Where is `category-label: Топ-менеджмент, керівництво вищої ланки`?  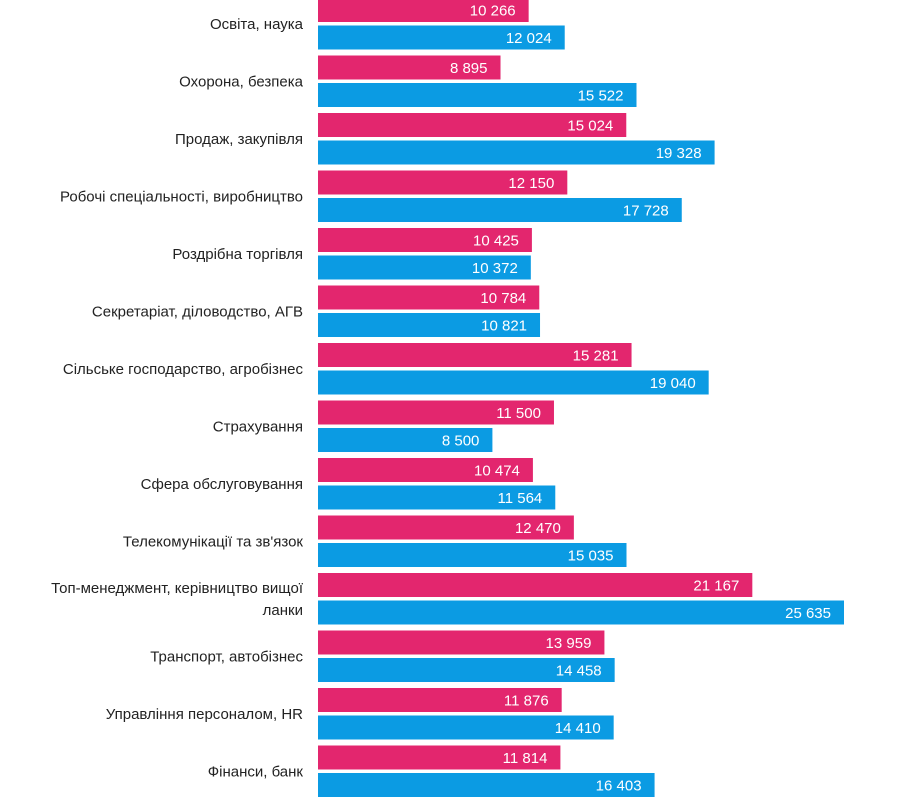 category-label: Топ-менеджмент, керівництво вищої ланки is located at coordinates (177, 599).